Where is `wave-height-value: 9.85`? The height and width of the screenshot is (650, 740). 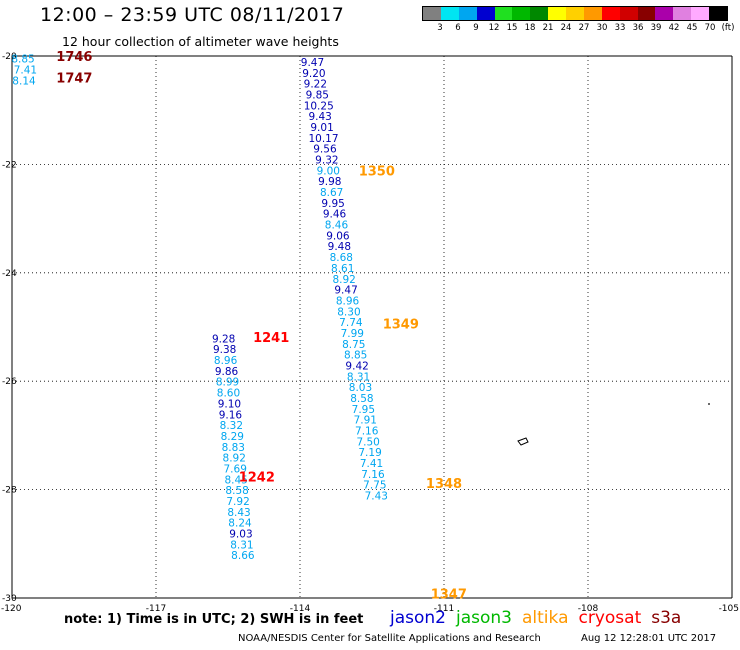
wave-height-value: 9.85 is located at coordinates (317, 95).